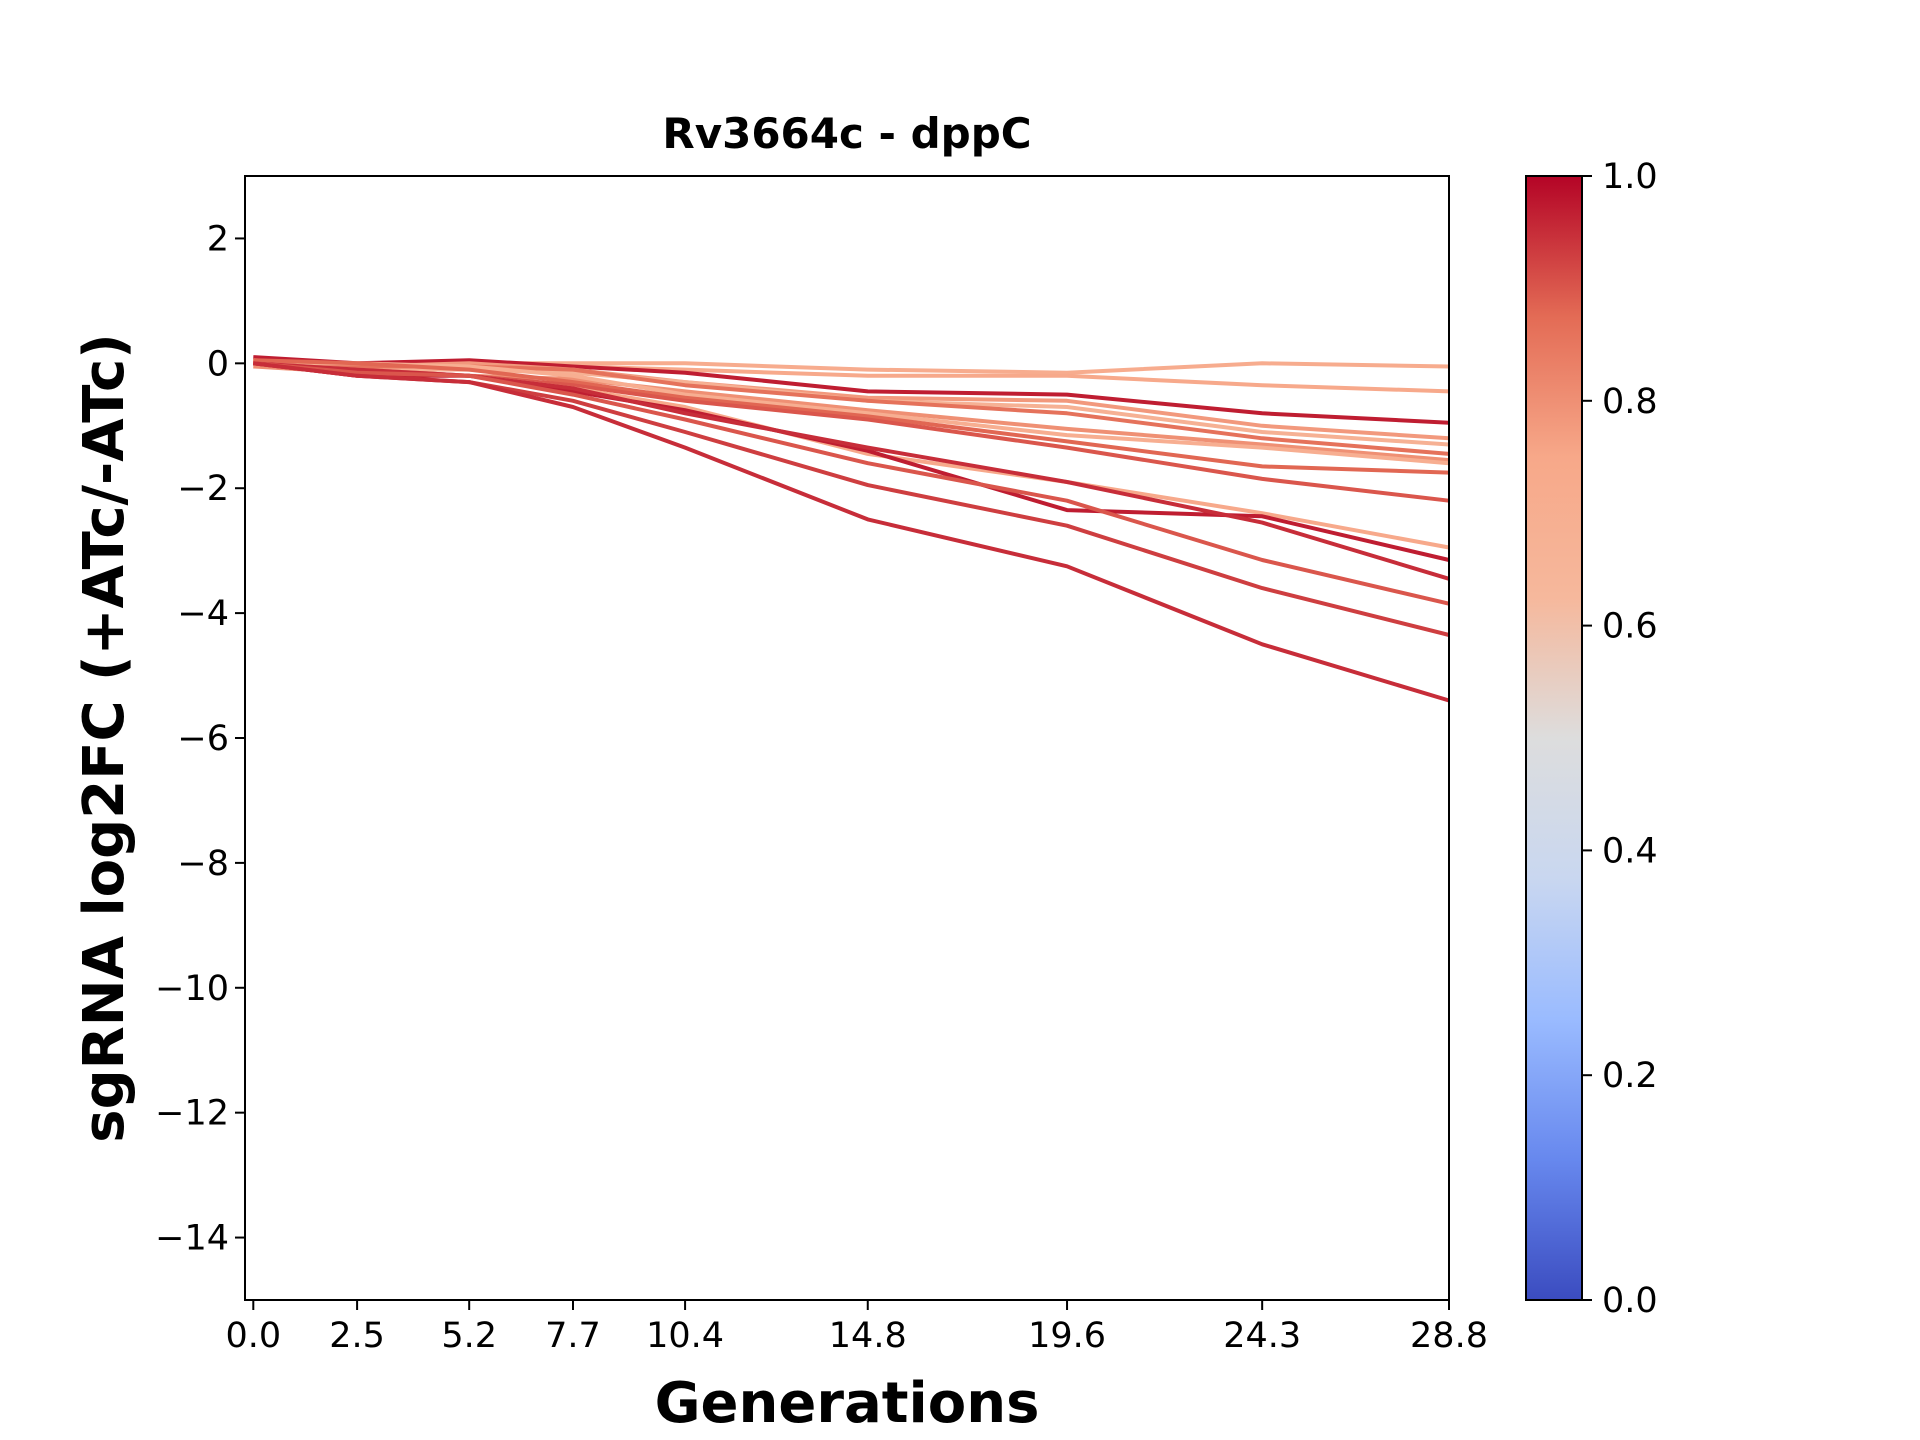  What do you see at coordinates (847, 1403) in the screenshot?
I see `x-axis-label: Generations` at bounding box center [847, 1403].